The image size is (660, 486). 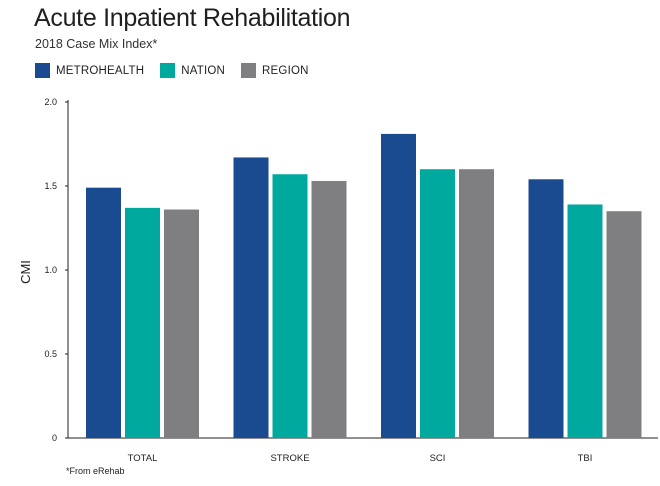 I want to click on x-tick-label-tbi: TBI, so click(x=585, y=458).